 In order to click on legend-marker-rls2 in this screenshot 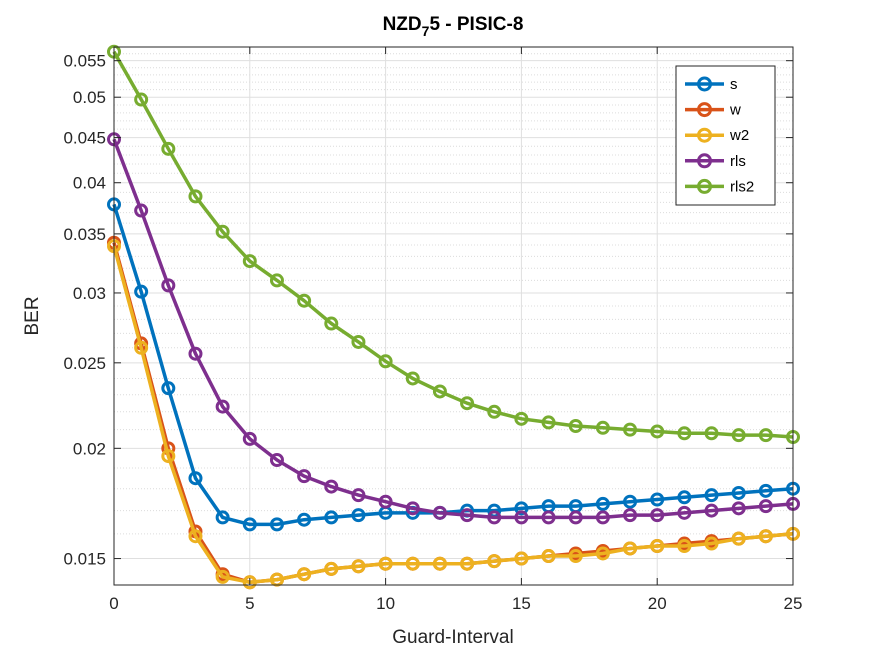, I will do `click(704, 186)`.